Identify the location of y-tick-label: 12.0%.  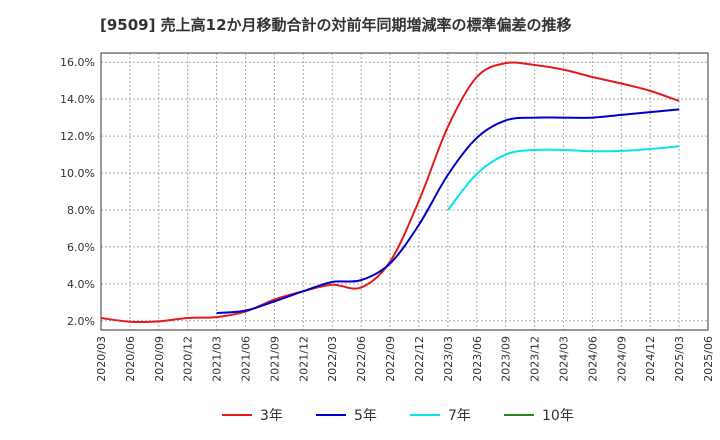
(77, 136).